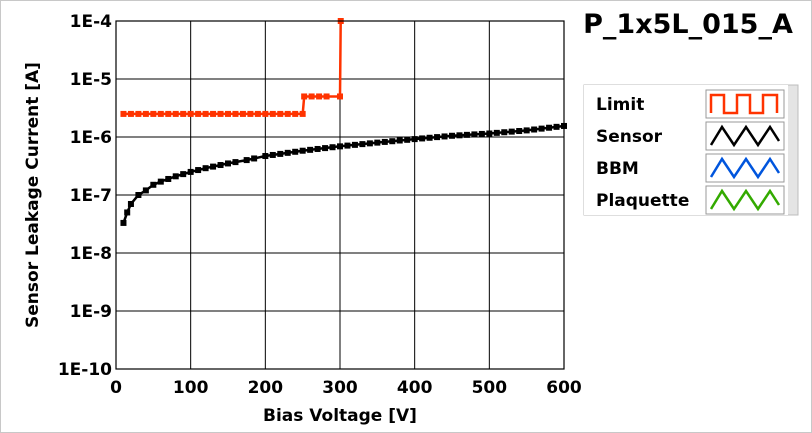  What do you see at coordinates (415, 388) in the screenshot?
I see `x-tick-label: 400` at bounding box center [415, 388].